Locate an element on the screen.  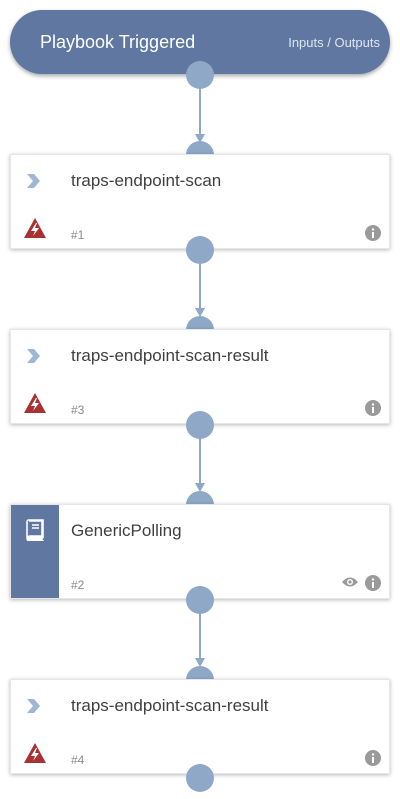
task-name: GenericPolling is located at coordinates (126, 530).